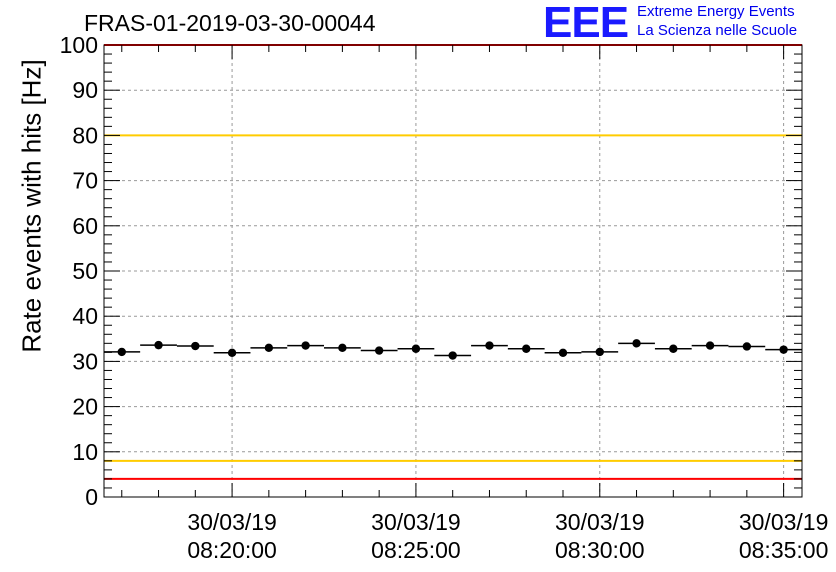 The image size is (836, 572). I want to click on x-tick-time: 08:20:00, so click(232, 550).